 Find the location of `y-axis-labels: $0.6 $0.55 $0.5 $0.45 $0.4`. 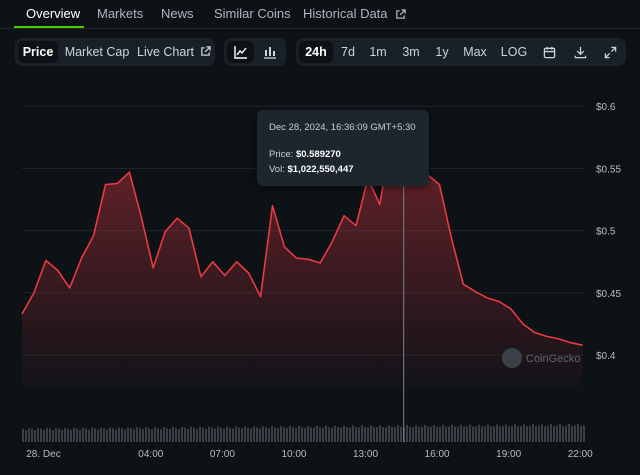

y-axis-labels: $0.6 $0.55 $0.5 $0.45 $0.4 is located at coordinates (608, 232).